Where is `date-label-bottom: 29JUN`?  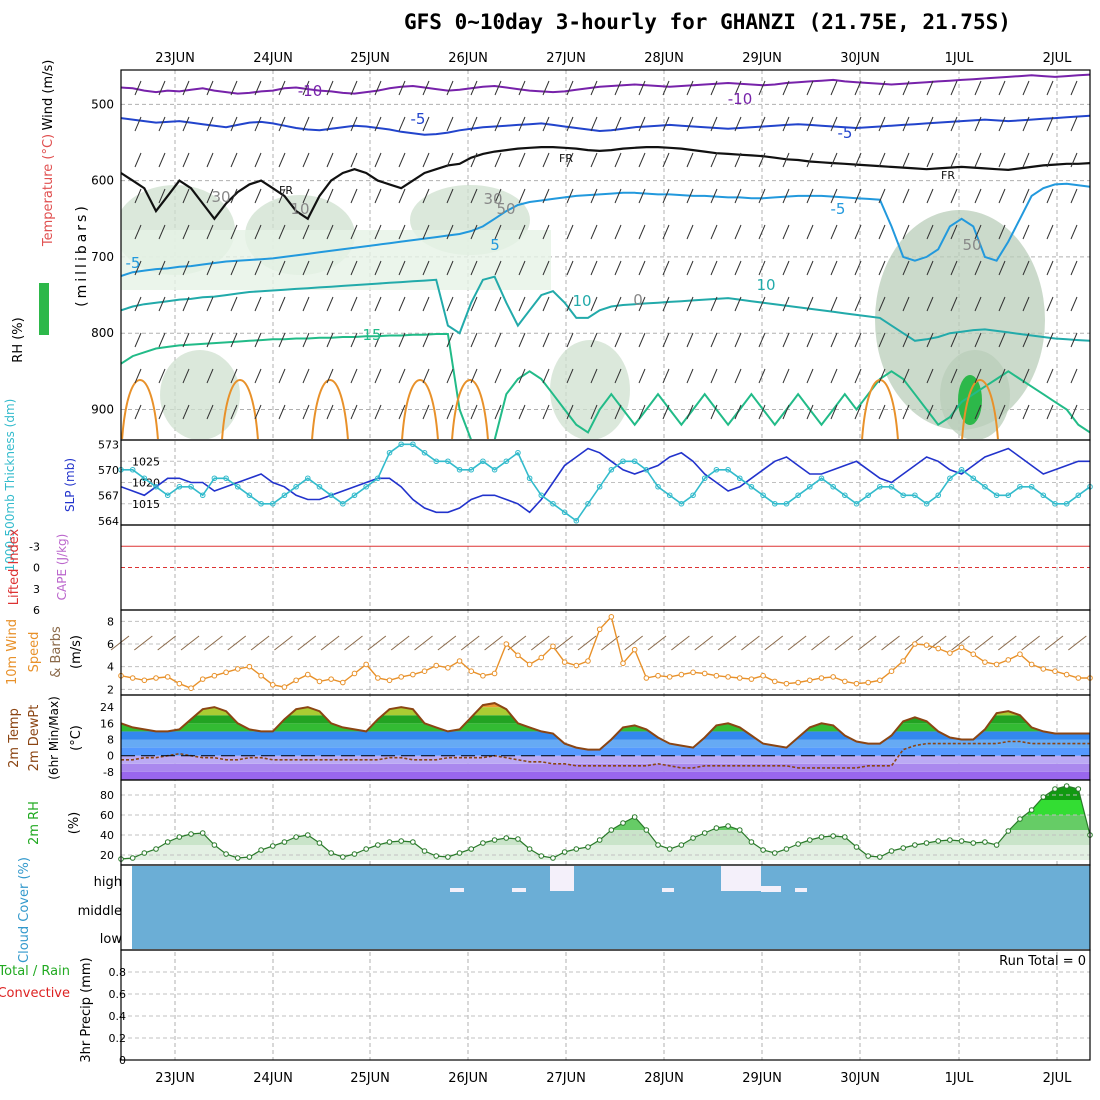 date-label-bottom: 29JUN is located at coordinates (762, 1078).